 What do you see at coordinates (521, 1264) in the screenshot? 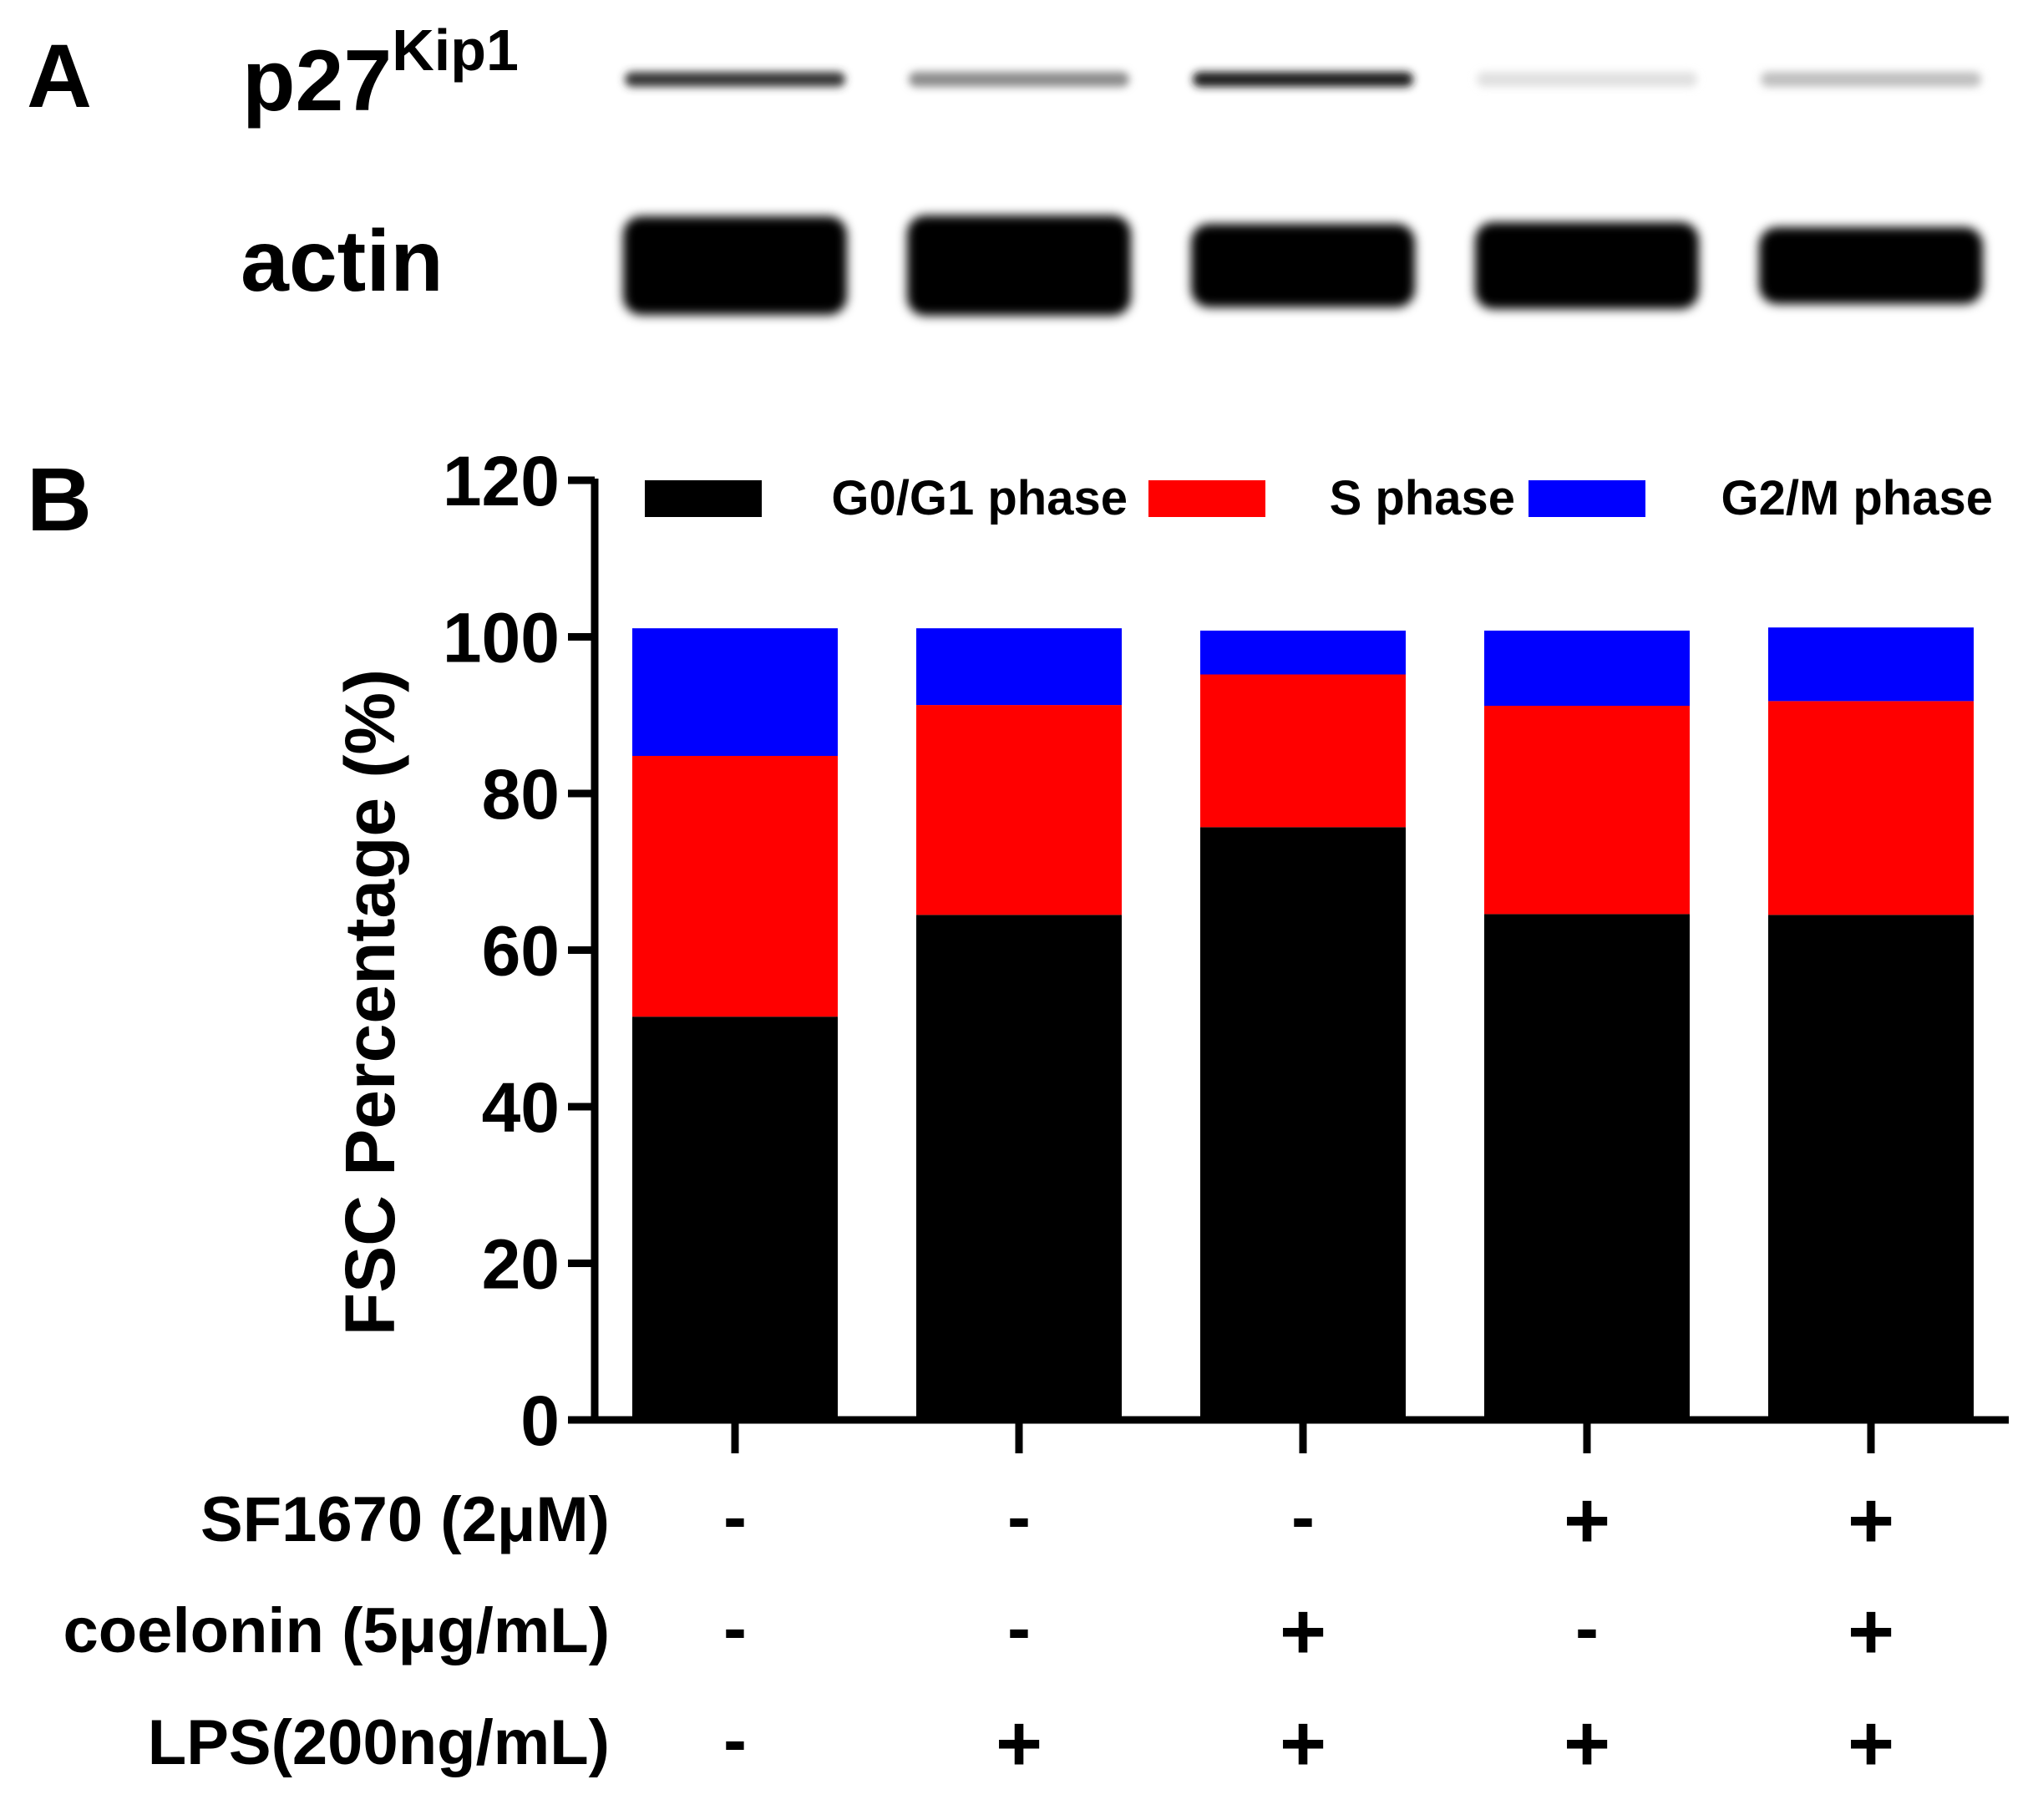
I see `y-tick-label: 20` at bounding box center [521, 1264].